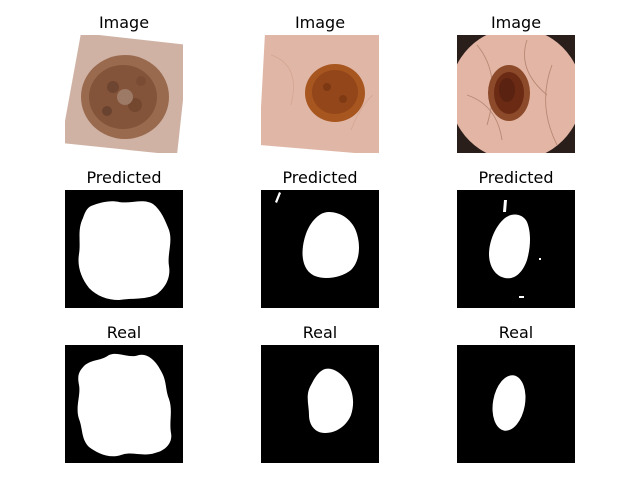 The height and width of the screenshot is (480, 640). I want to click on predicted-title-3: Predicted, so click(516, 177).